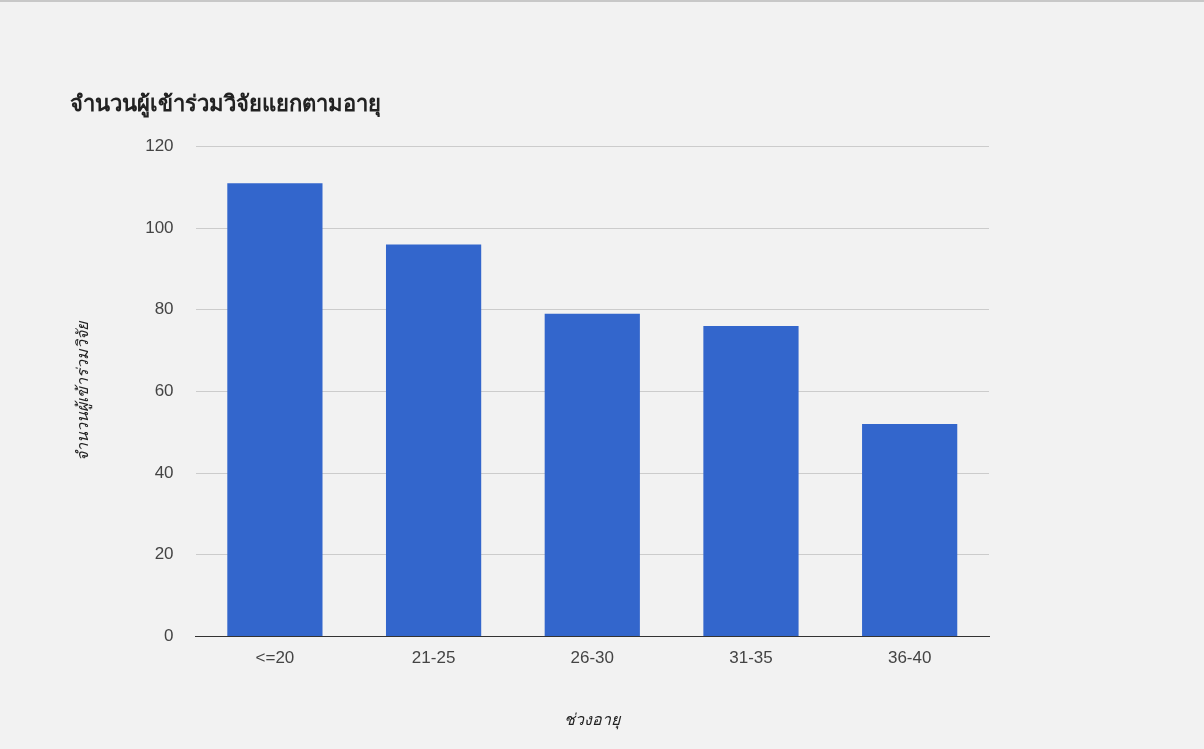  What do you see at coordinates (164, 554) in the screenshot?
I see `y-tick-label: 20` at bounding box center [164, 554].